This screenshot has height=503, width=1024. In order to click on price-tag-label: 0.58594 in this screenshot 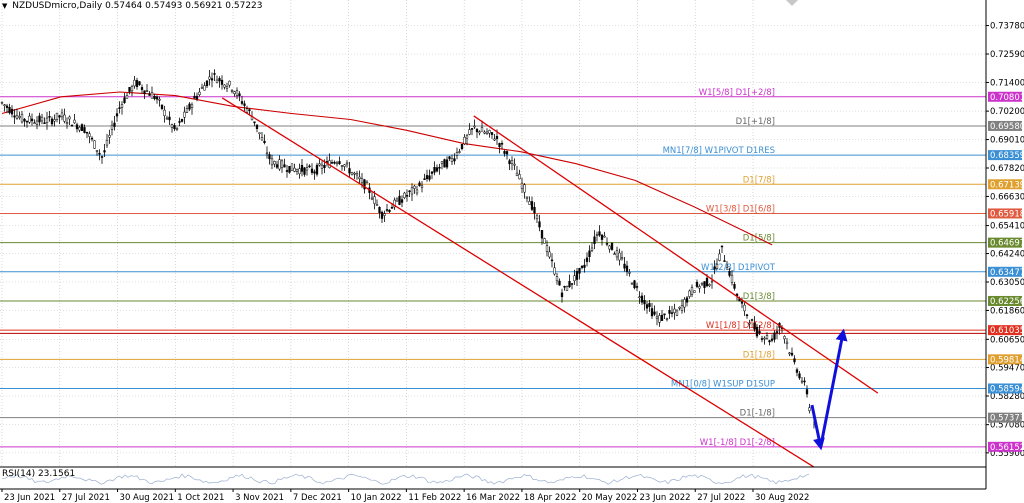, I will do `click(1007, 389)`.